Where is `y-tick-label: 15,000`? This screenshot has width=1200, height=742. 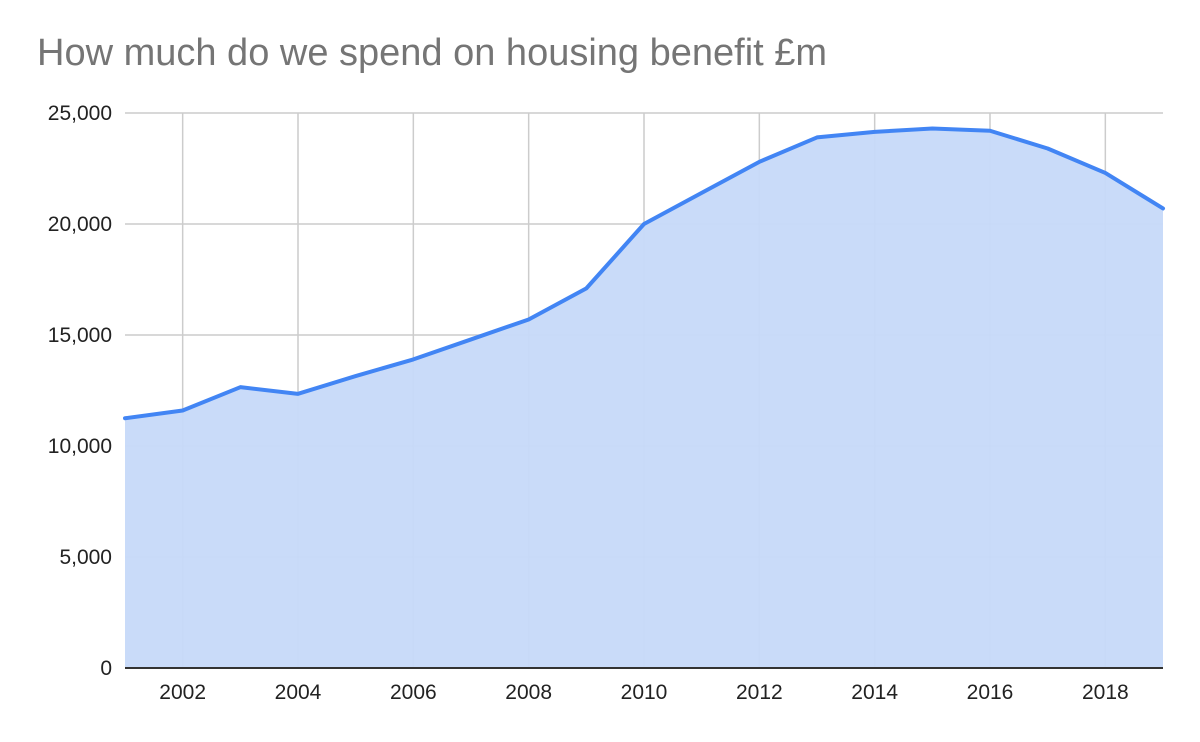 y-tick-label: 15,000 is located at coordinates (80, 335).